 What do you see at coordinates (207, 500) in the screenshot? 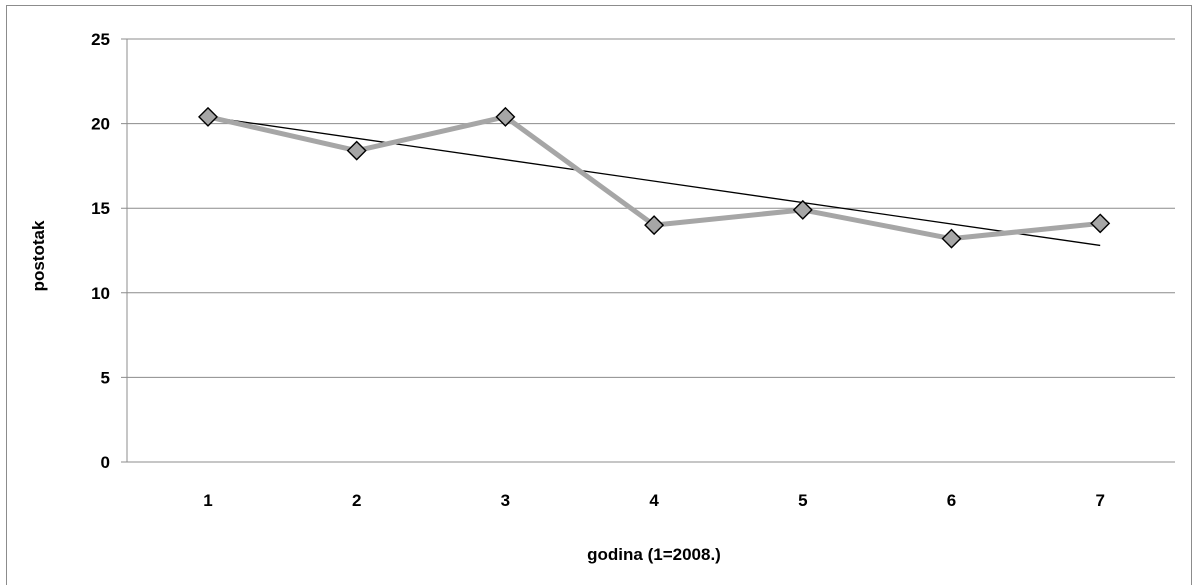
I see `x-tick-label: 1` at bounding box center [207, 500].